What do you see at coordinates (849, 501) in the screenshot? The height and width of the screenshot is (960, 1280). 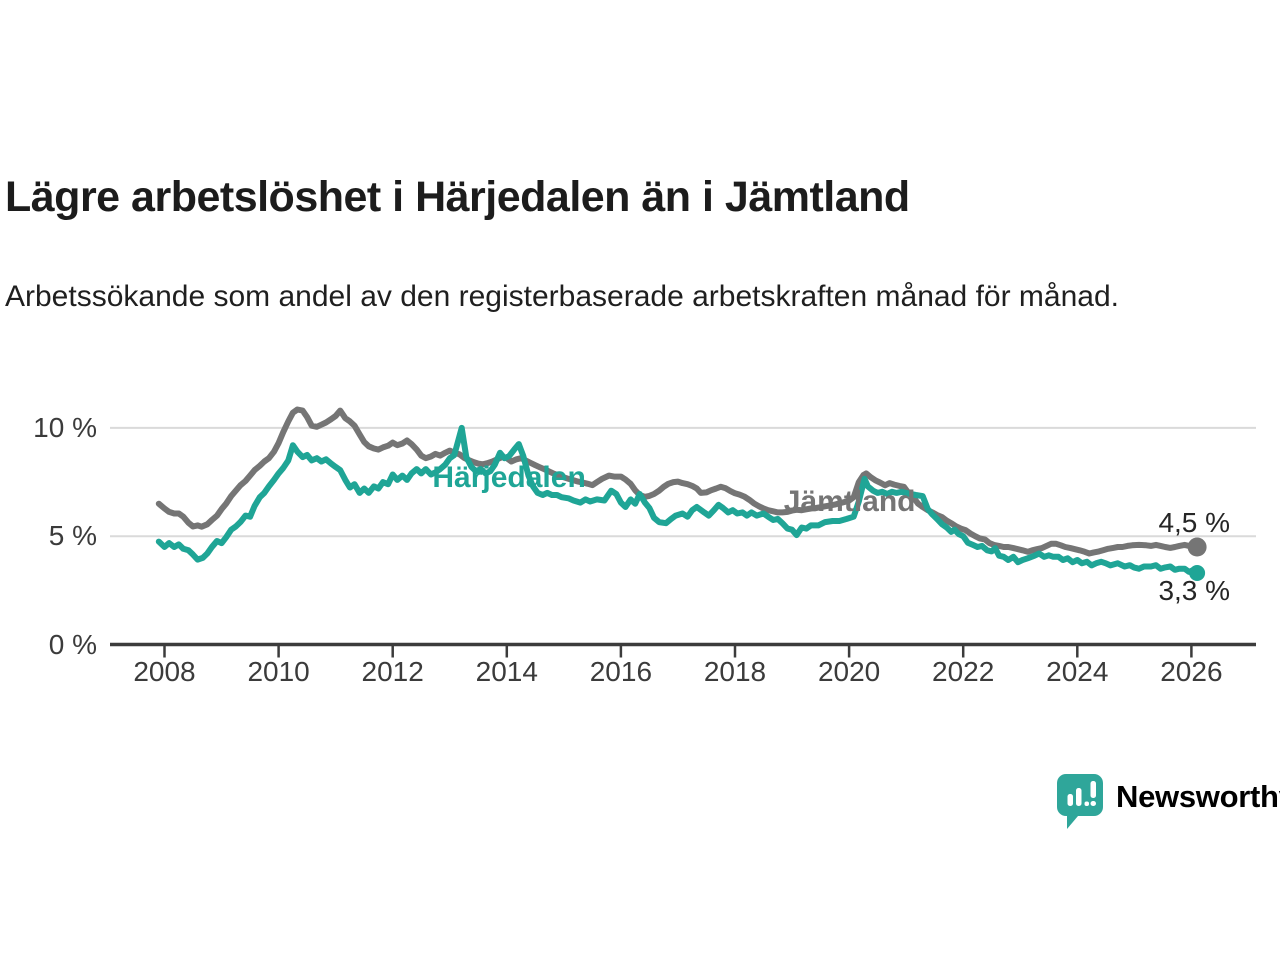 I see `series-label-jamtland: Jämtland` at bounding box center [849, 501].